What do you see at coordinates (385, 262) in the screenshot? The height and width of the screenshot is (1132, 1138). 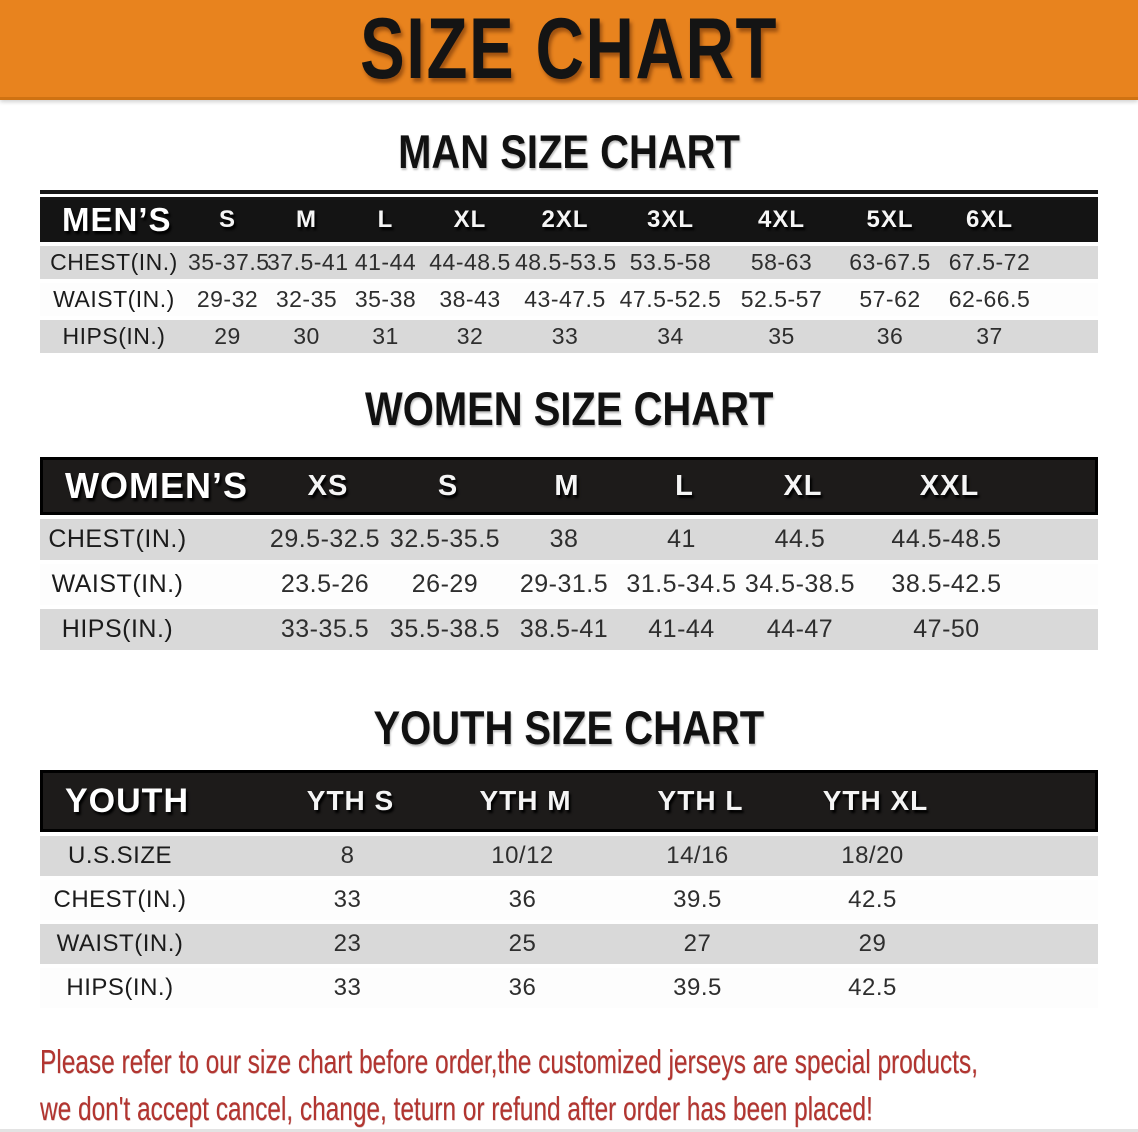 I see `cell: 41-44` at bounding box center [385, 262].